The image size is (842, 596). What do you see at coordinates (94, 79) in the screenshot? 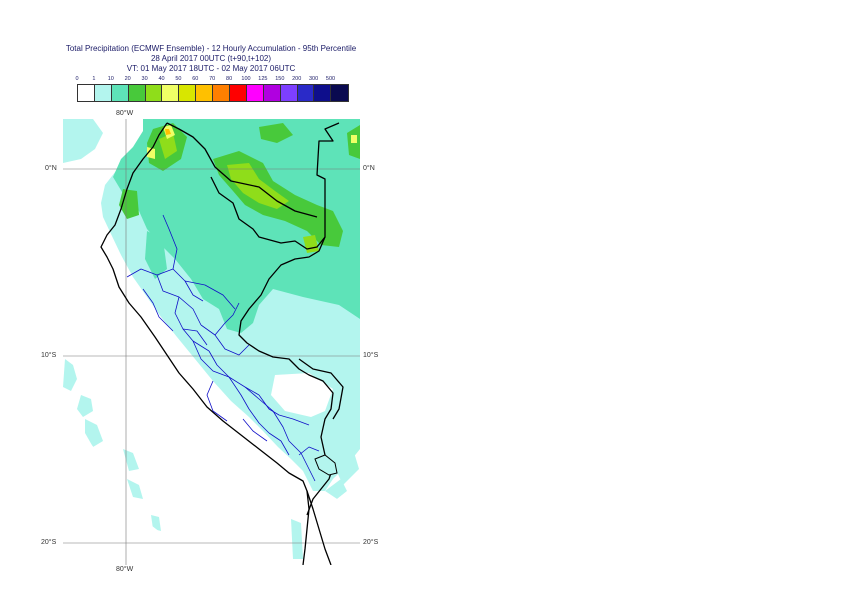
I see `legend-label-1: 1` at bounding box center [94, 79].